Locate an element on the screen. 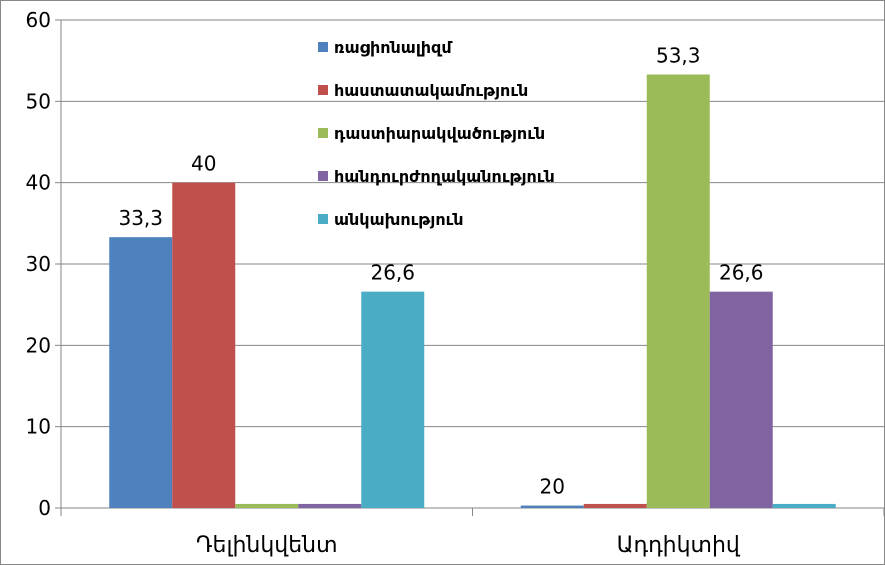 This screenshot has height=565, width=885. data-label: 53,3 is located at coordinates (678, 55).